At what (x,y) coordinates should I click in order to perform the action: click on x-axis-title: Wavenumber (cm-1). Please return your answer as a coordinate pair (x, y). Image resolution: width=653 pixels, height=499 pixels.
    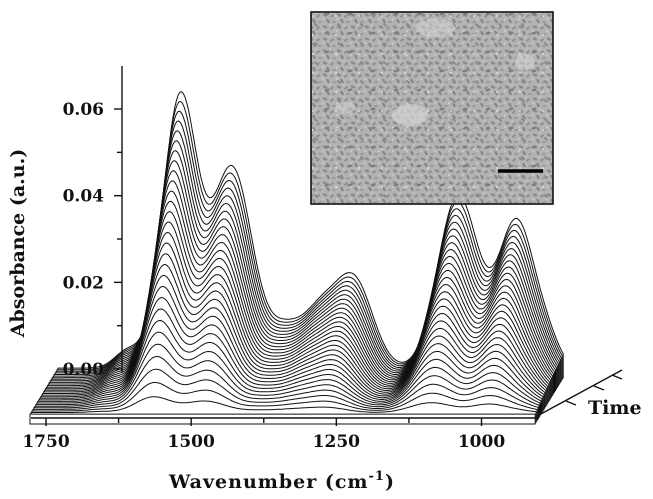
    Looking at the image, I should click on (281, 481).